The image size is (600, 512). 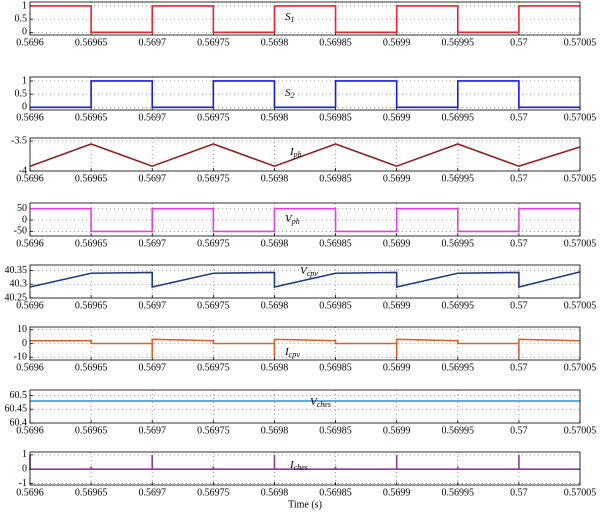 I want to click on y-tick-label: 40.3, so click(x=19, y=284).